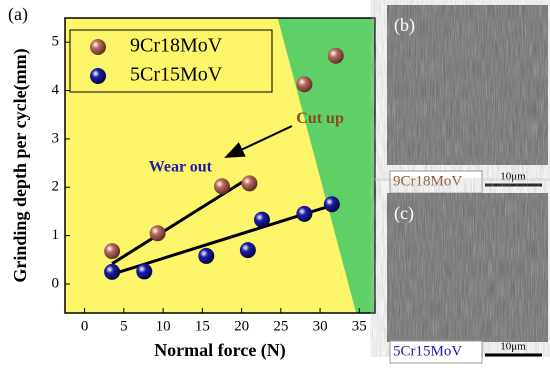 This screenshot has height=371, width=550. Describe the element at coordinates (163, 326) in the screenshot. I see `x-tick-label: 10` at that location.